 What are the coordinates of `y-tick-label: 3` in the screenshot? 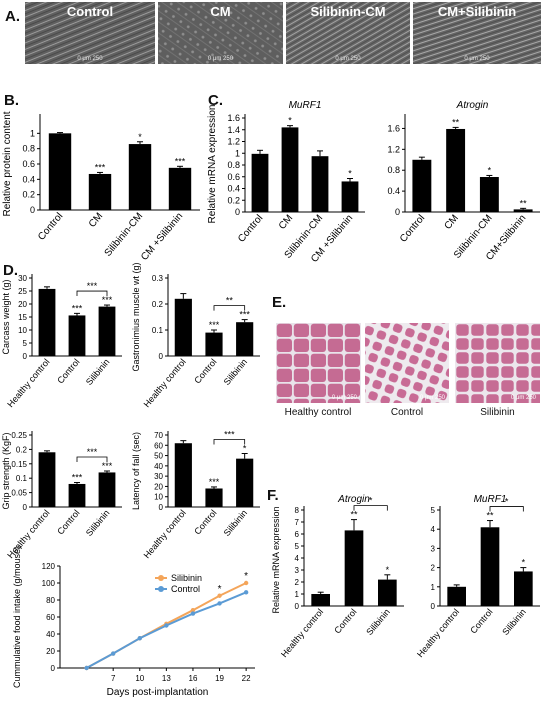 It's located at (433, 548).